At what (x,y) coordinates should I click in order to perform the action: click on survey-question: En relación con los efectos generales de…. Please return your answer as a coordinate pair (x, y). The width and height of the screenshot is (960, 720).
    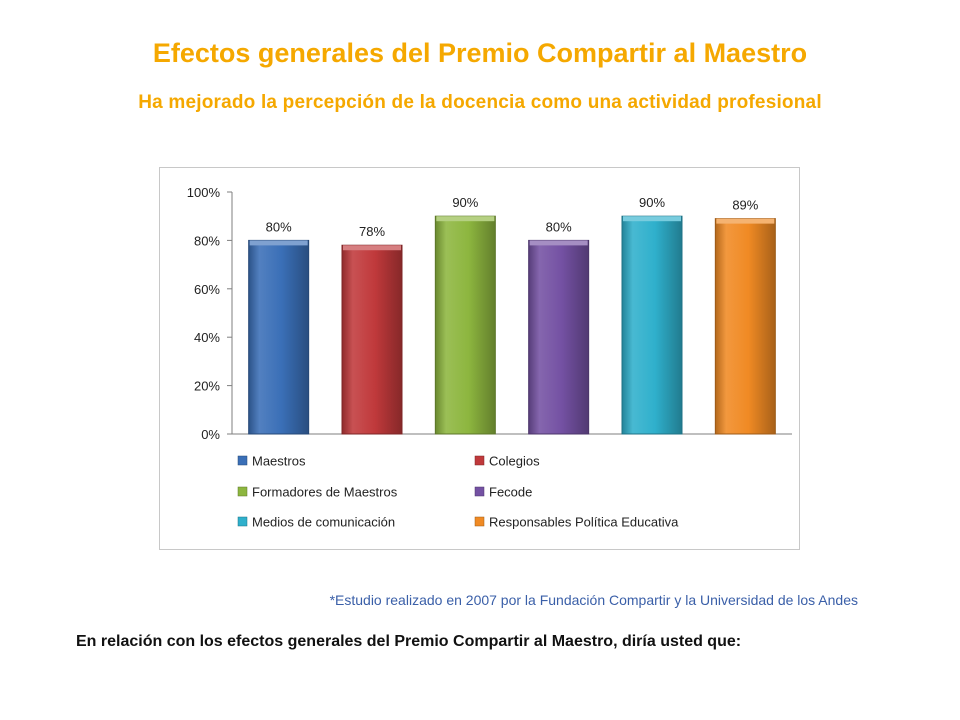
    Looking at the image, I should click on (409, 641).